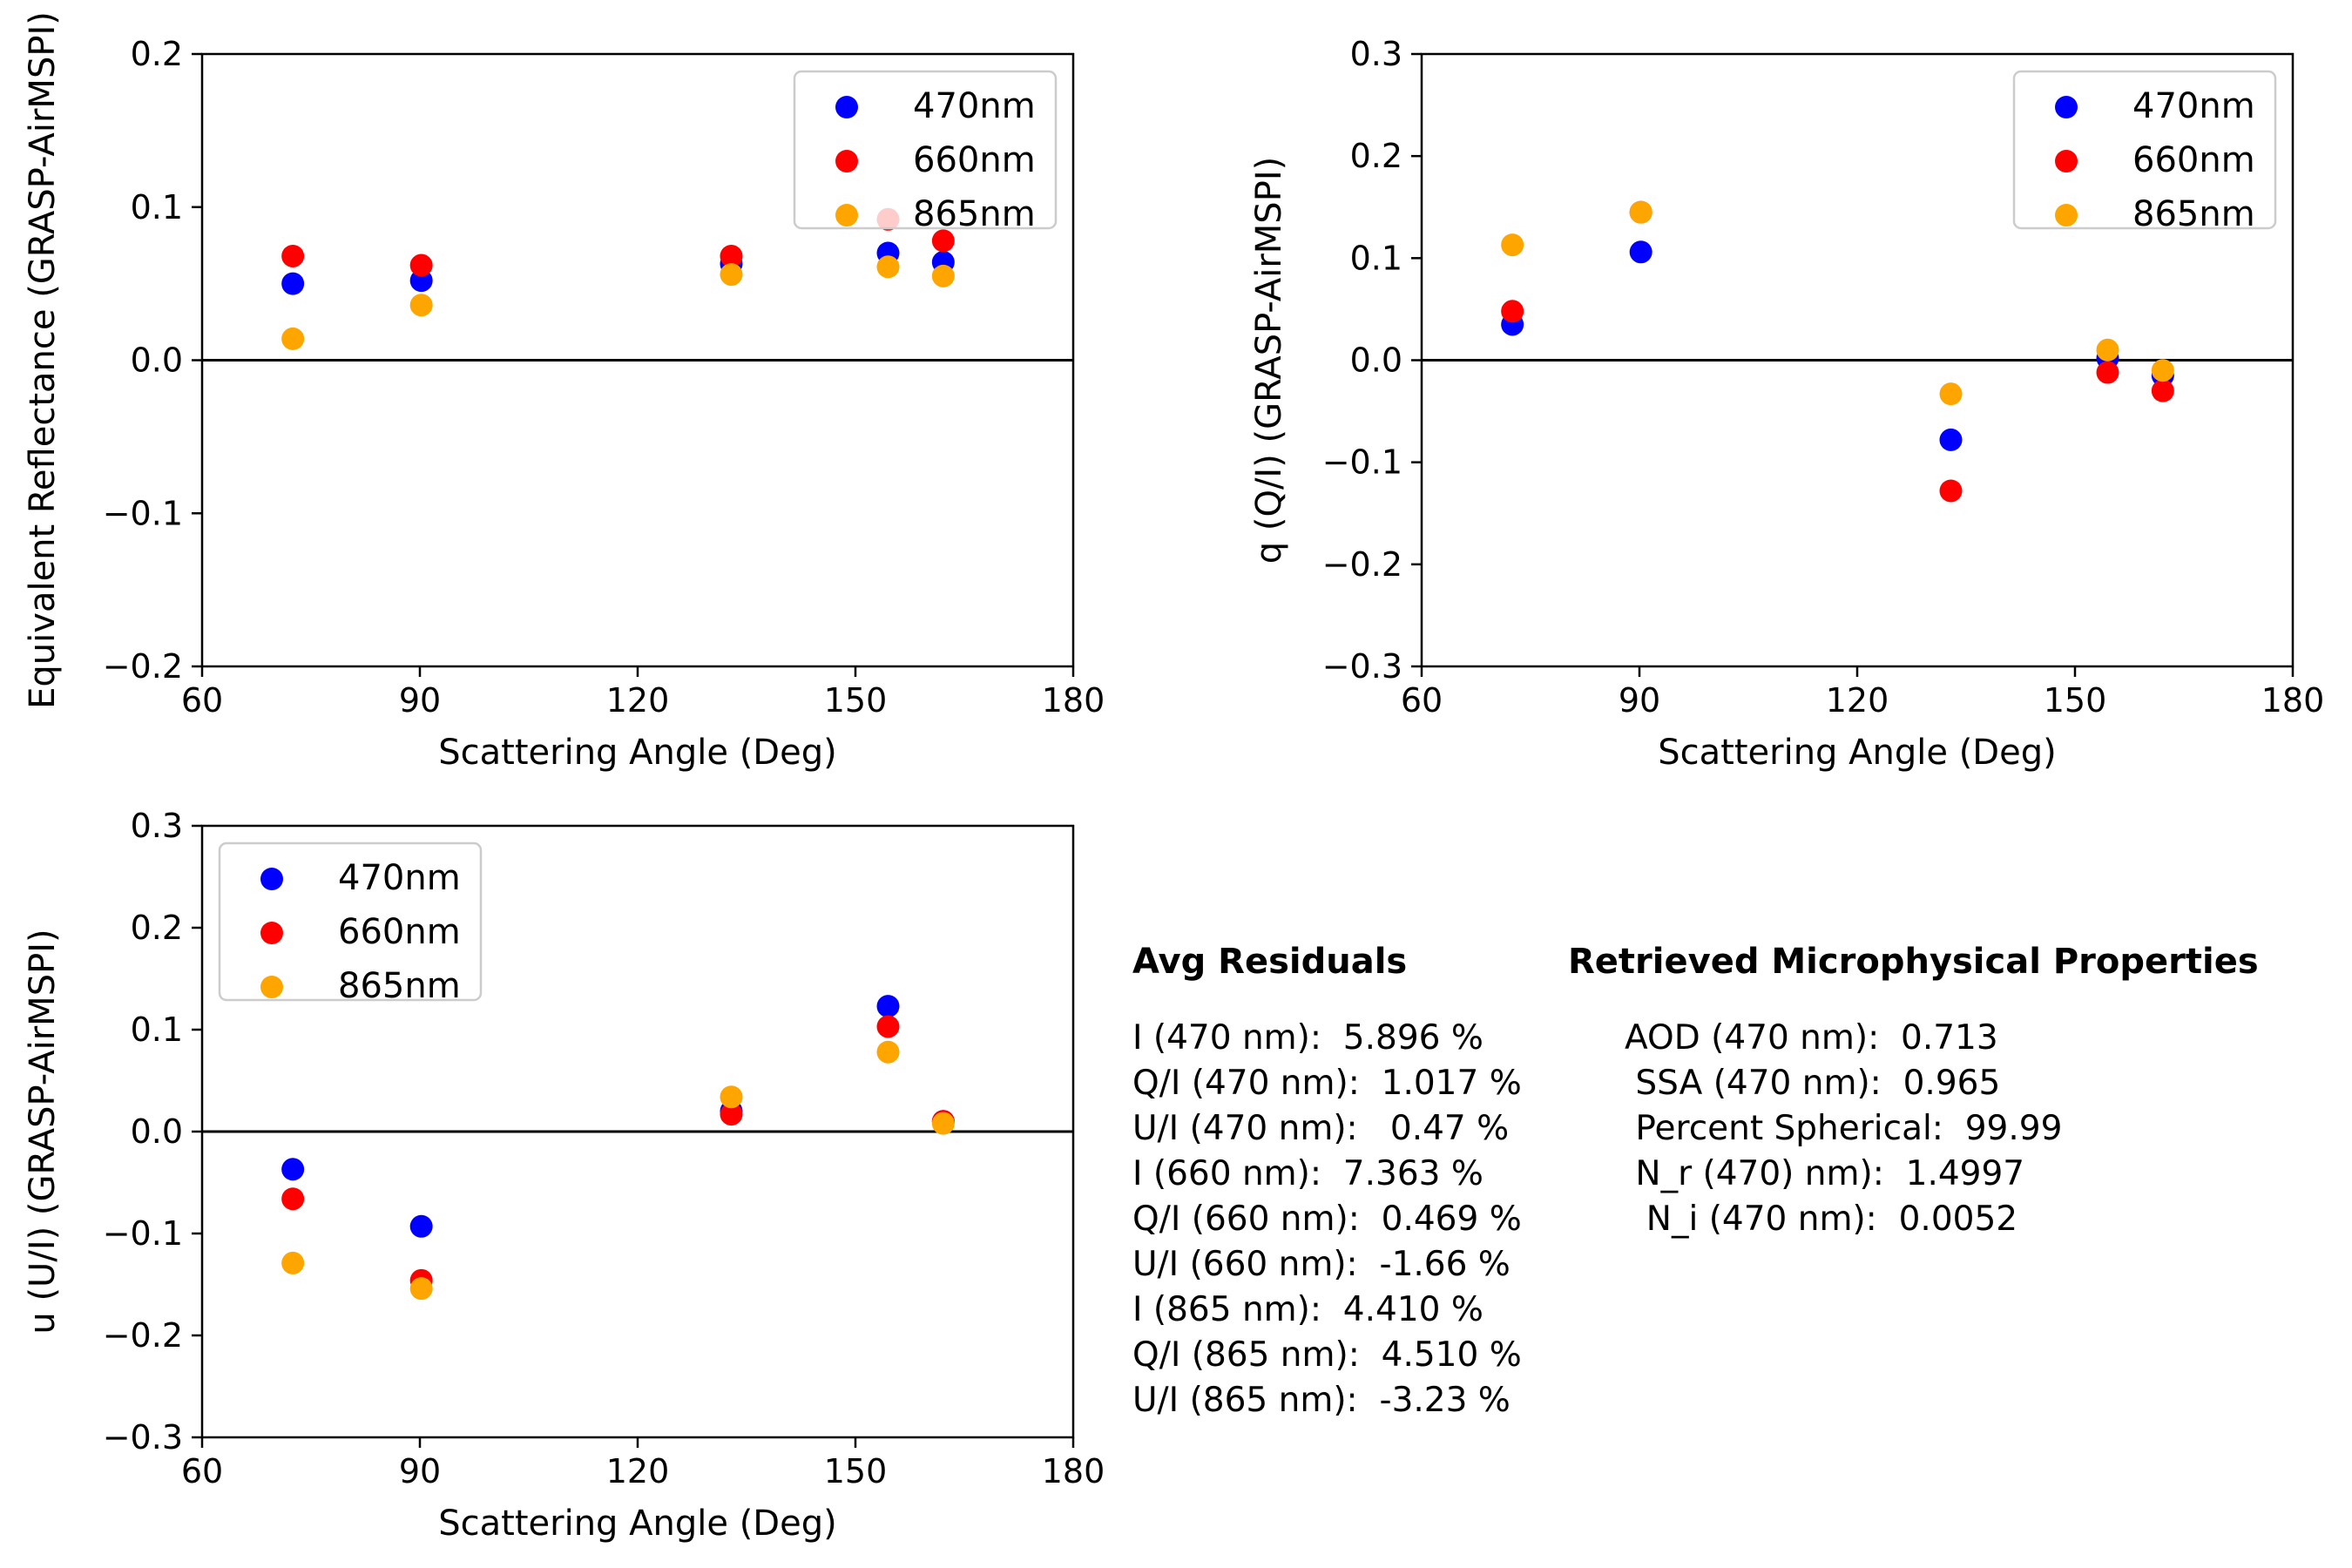 Image resolution: width=2352 pixels, height=1568 pixels. What do you see at coordinates (1825, 1173) in the screenshot?
I see `property-line: N_r (470) nm): 1.4997` at bounding box center [1825, 1173].